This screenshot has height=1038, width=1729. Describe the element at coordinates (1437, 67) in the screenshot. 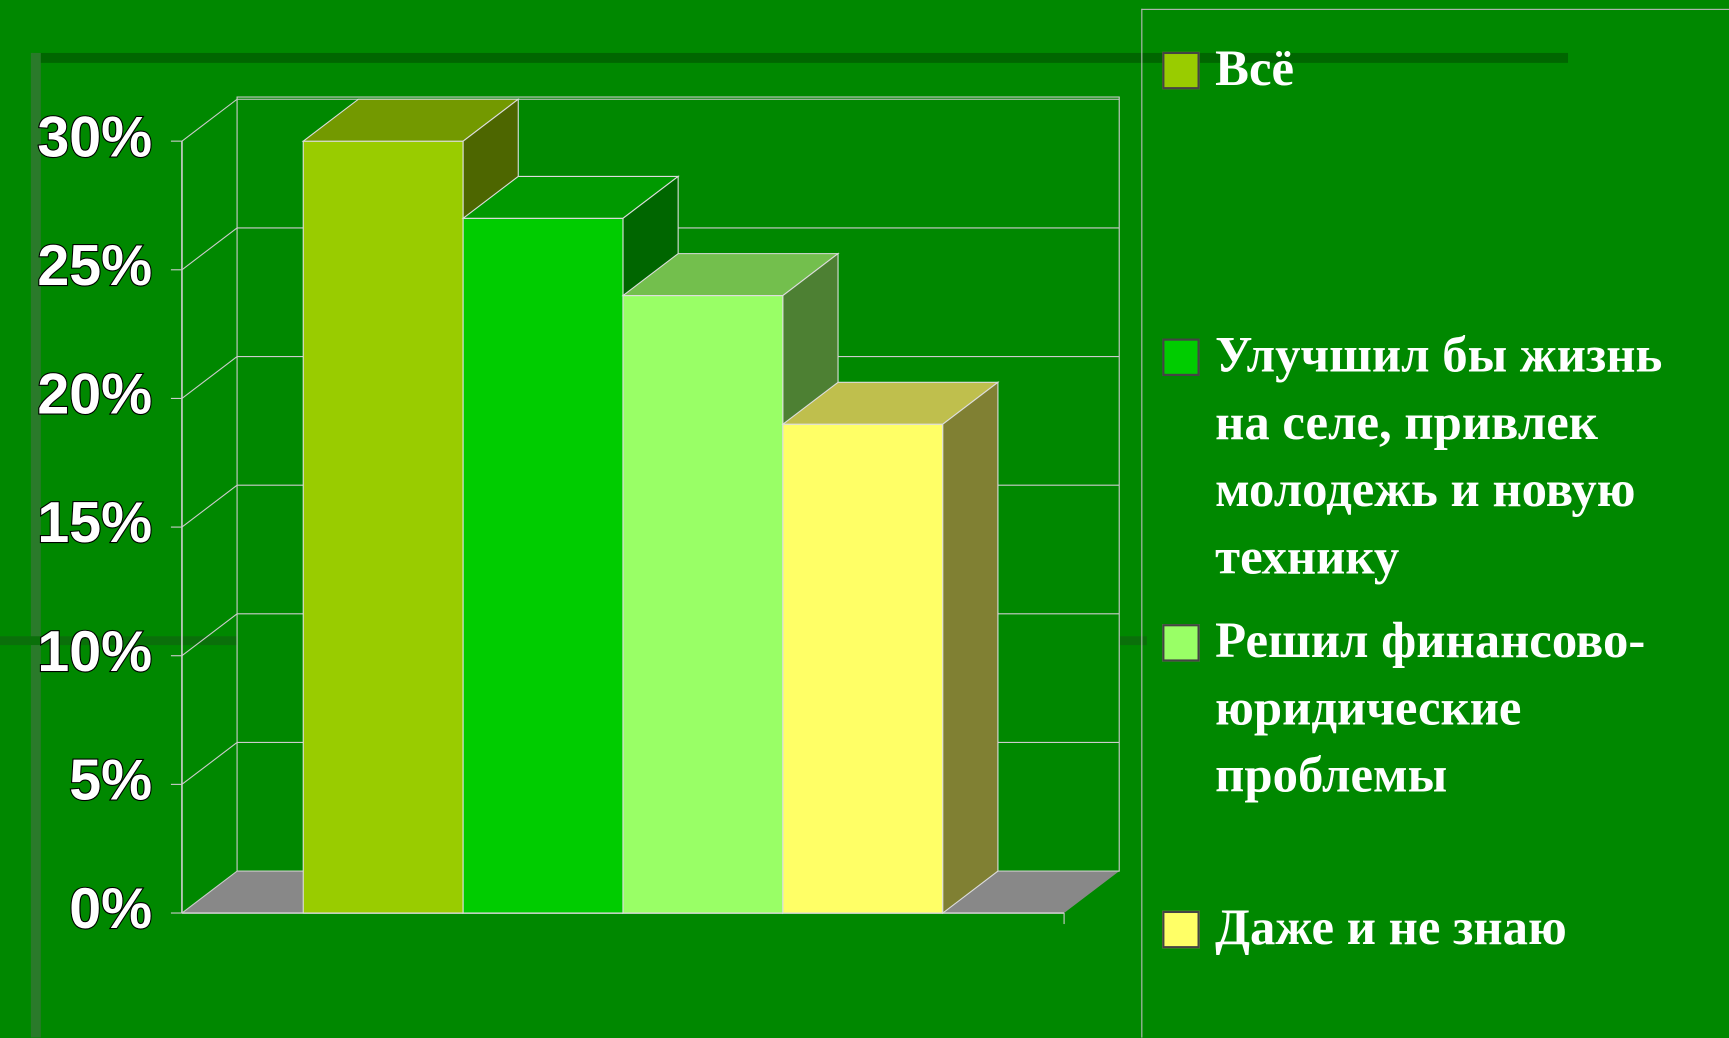

I see `legend-item: Всё` at that location.